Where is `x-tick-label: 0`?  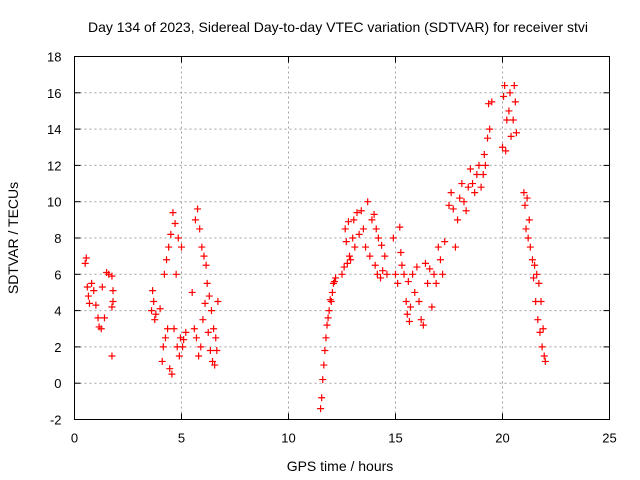
x-tick-label: 0 is located at coordinates (74, 438).